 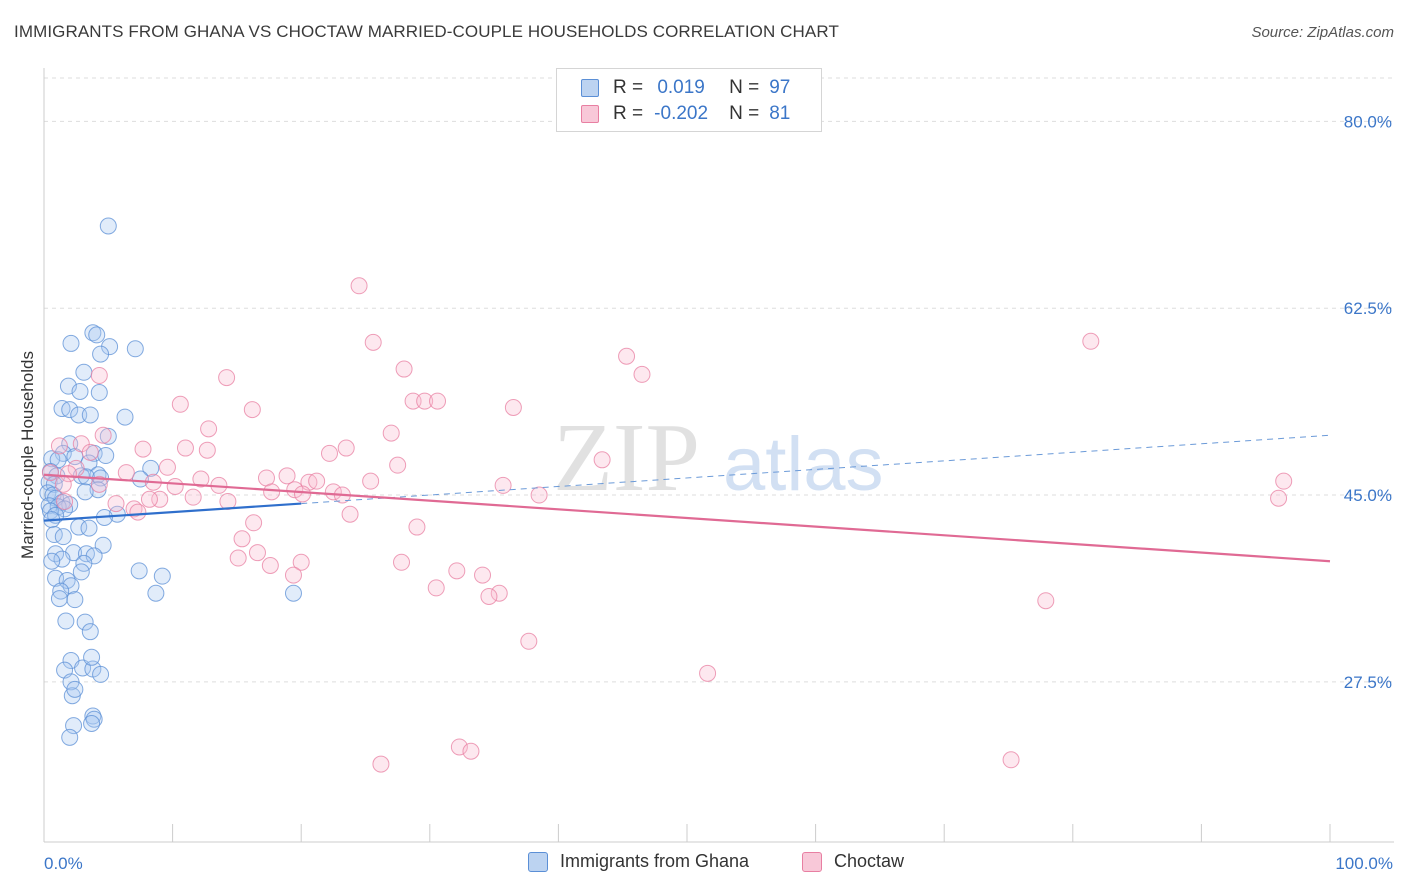 I want to click on legend-item-choctaw: Choctaw, so click(x=853, y=861).